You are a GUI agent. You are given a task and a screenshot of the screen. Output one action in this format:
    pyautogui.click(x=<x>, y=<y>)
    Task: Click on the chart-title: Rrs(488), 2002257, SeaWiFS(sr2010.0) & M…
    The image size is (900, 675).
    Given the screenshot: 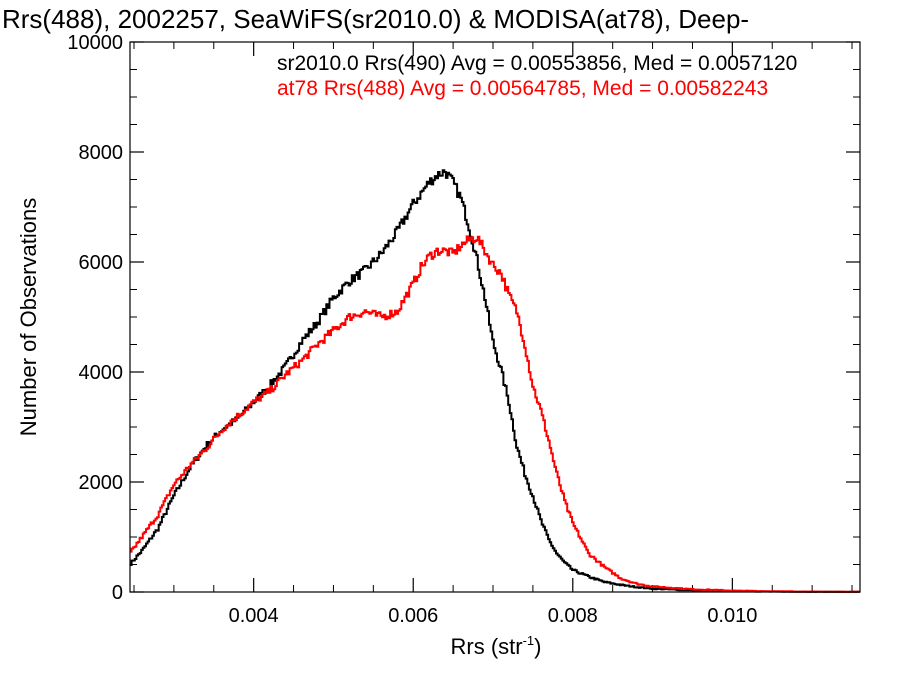 What is the action you would take?
    pyautogui.click(x=375, y=19)
    